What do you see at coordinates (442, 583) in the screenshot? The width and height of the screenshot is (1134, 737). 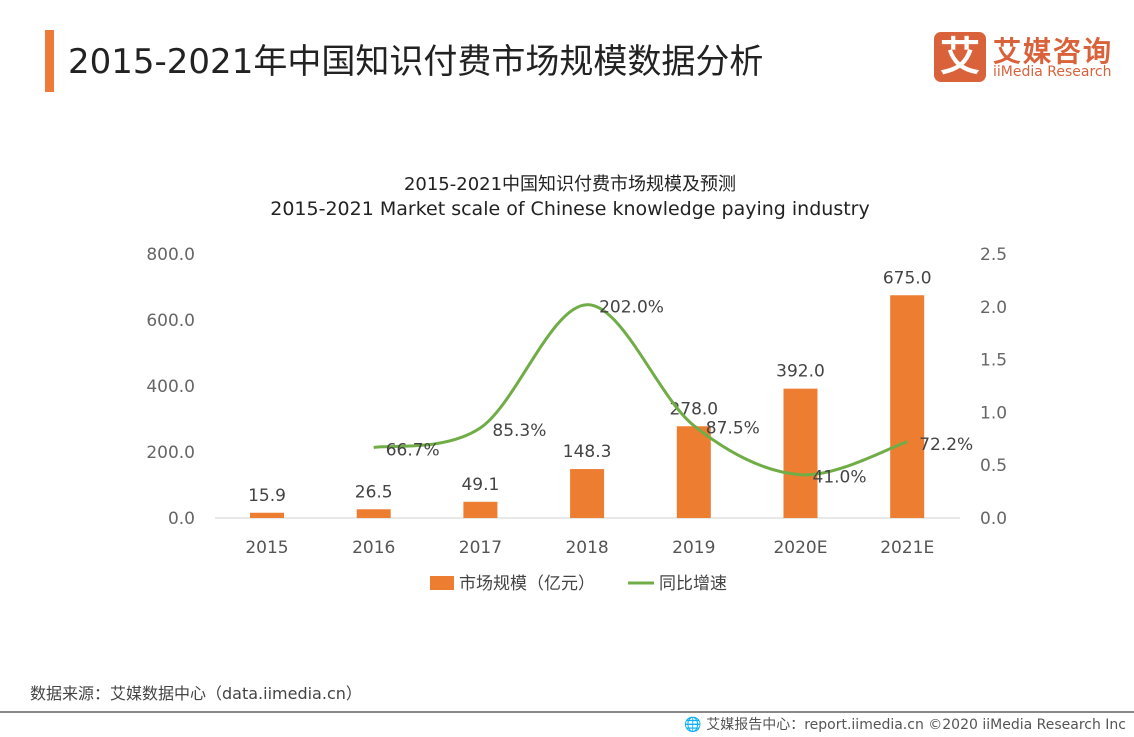 I see `legend-bar-swatch` at bounding box center [442, 583].